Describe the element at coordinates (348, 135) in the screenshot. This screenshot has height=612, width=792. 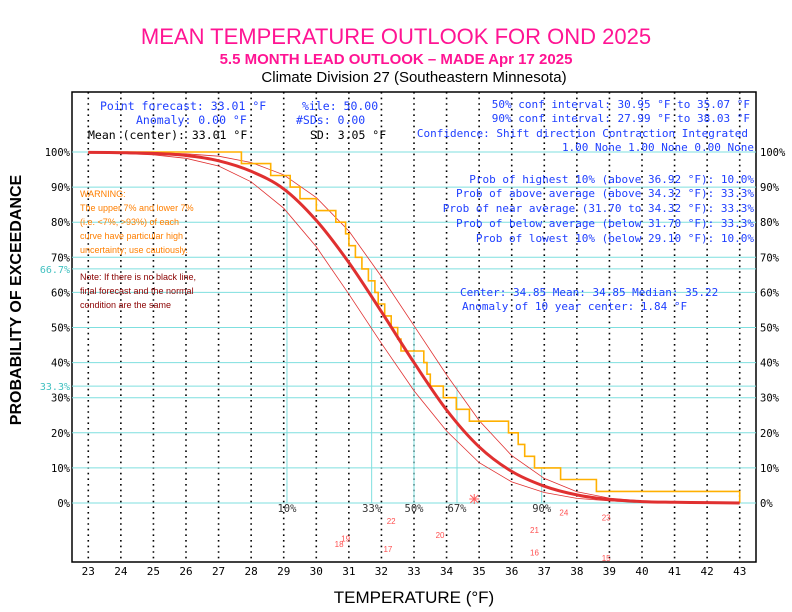
I see `sd-text: SD: 3.05 °F` at that location.